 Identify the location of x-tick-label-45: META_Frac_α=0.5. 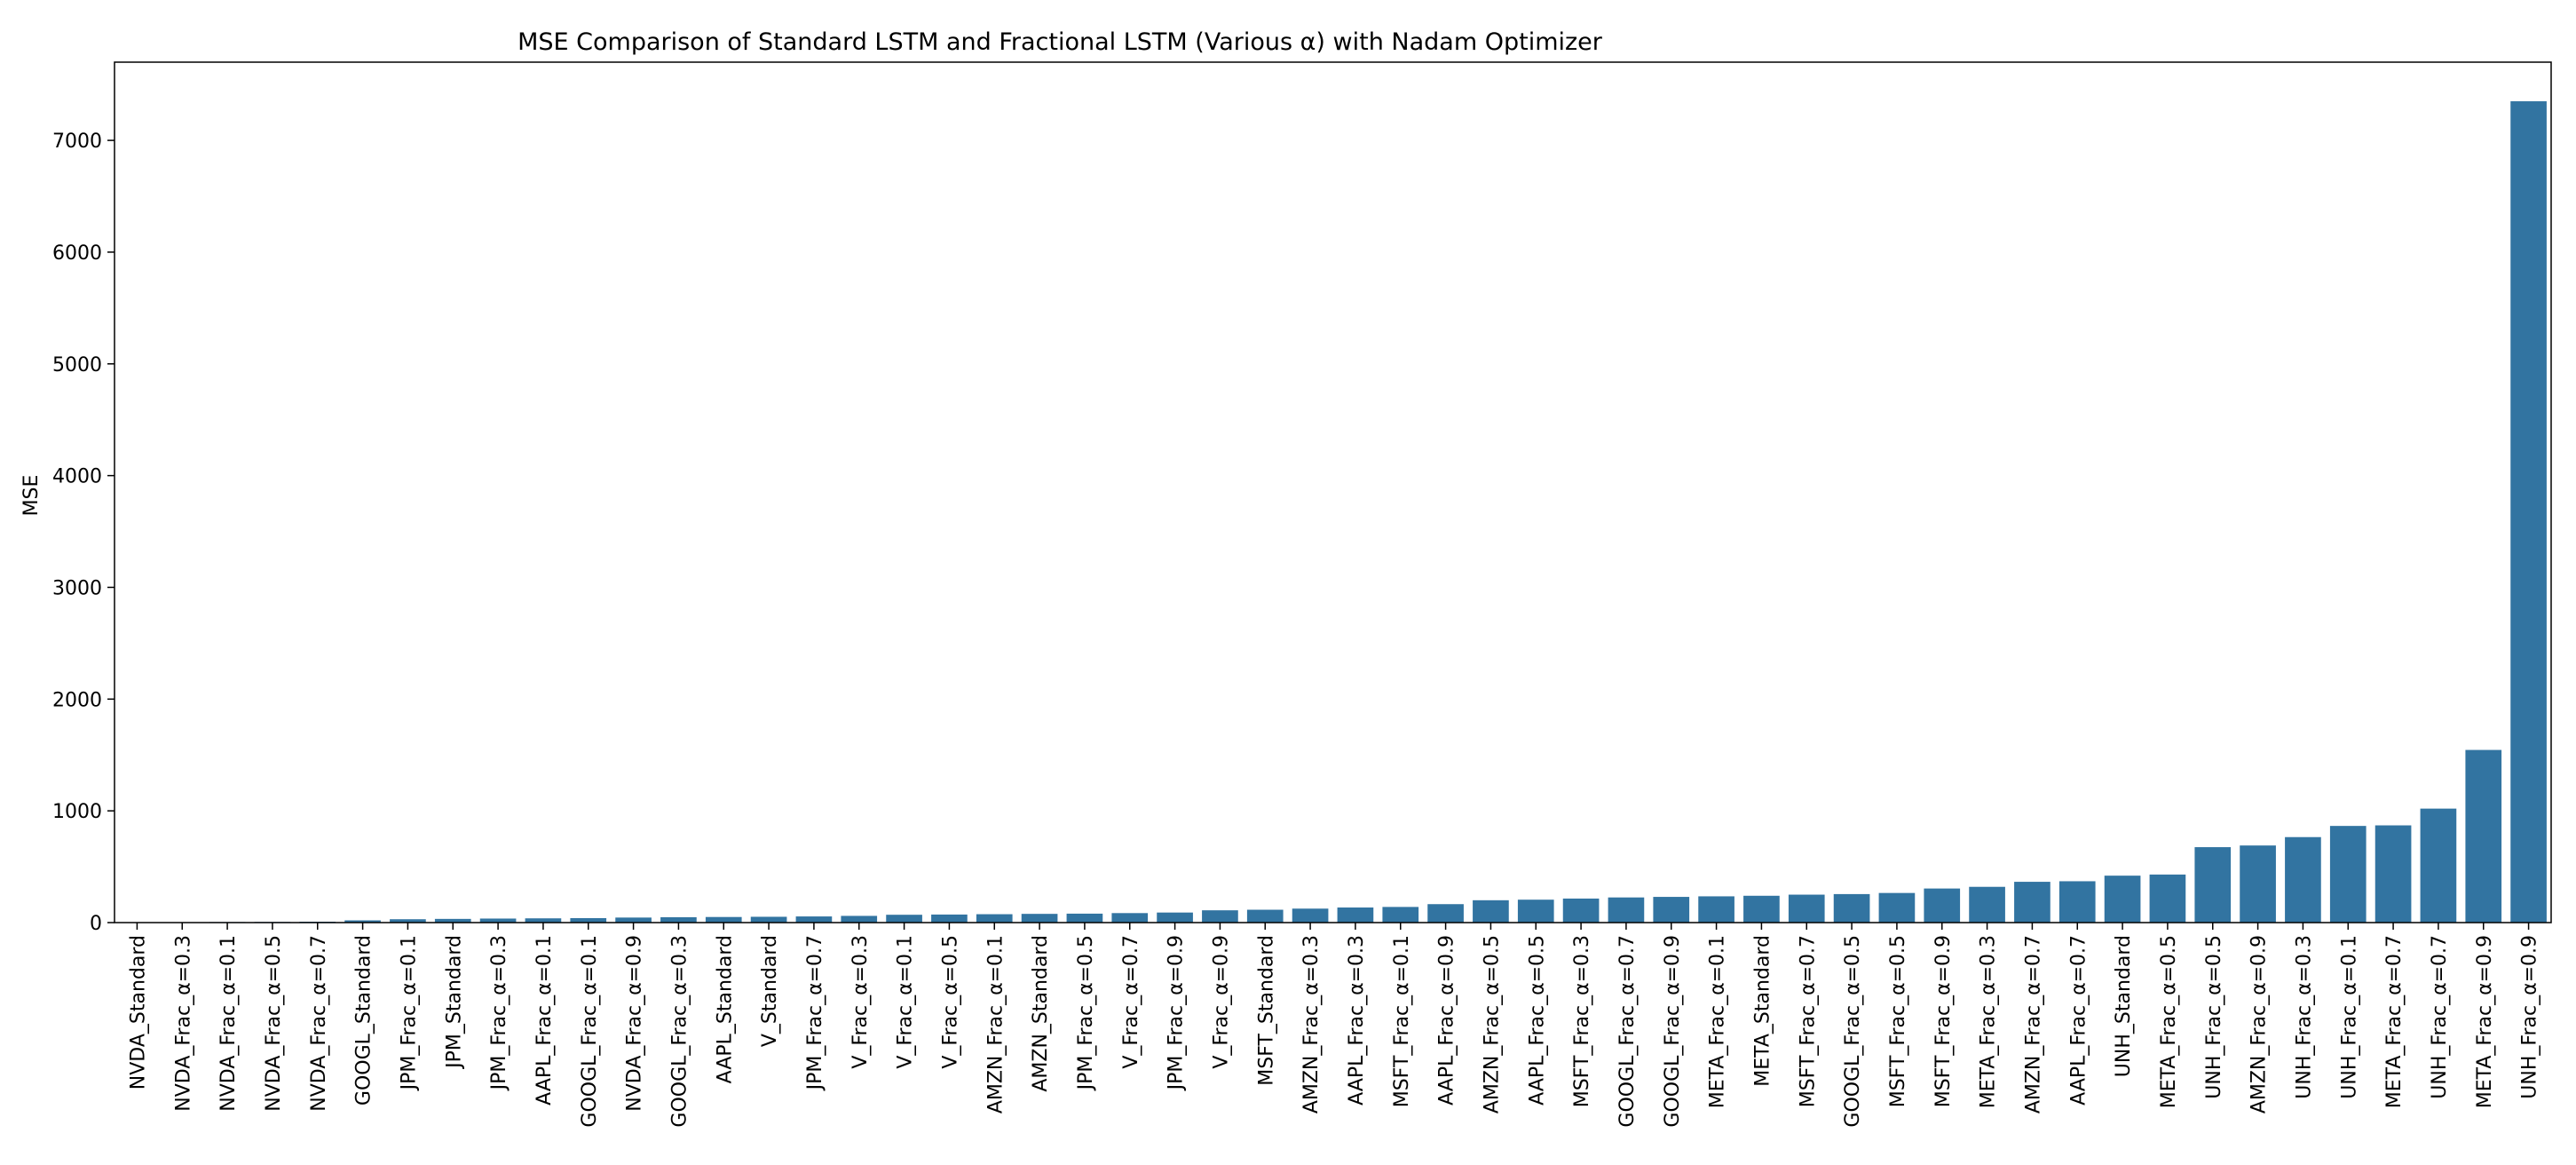
(2169, 1021).